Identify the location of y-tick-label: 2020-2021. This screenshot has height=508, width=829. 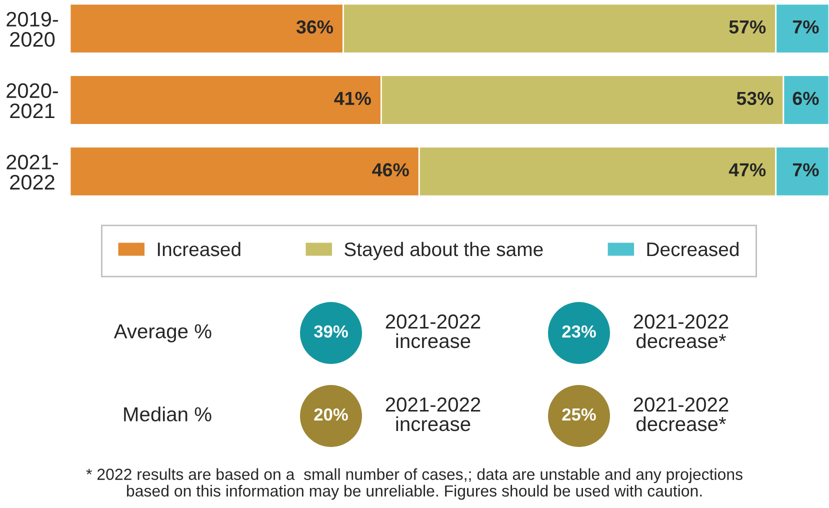
(32, 100).